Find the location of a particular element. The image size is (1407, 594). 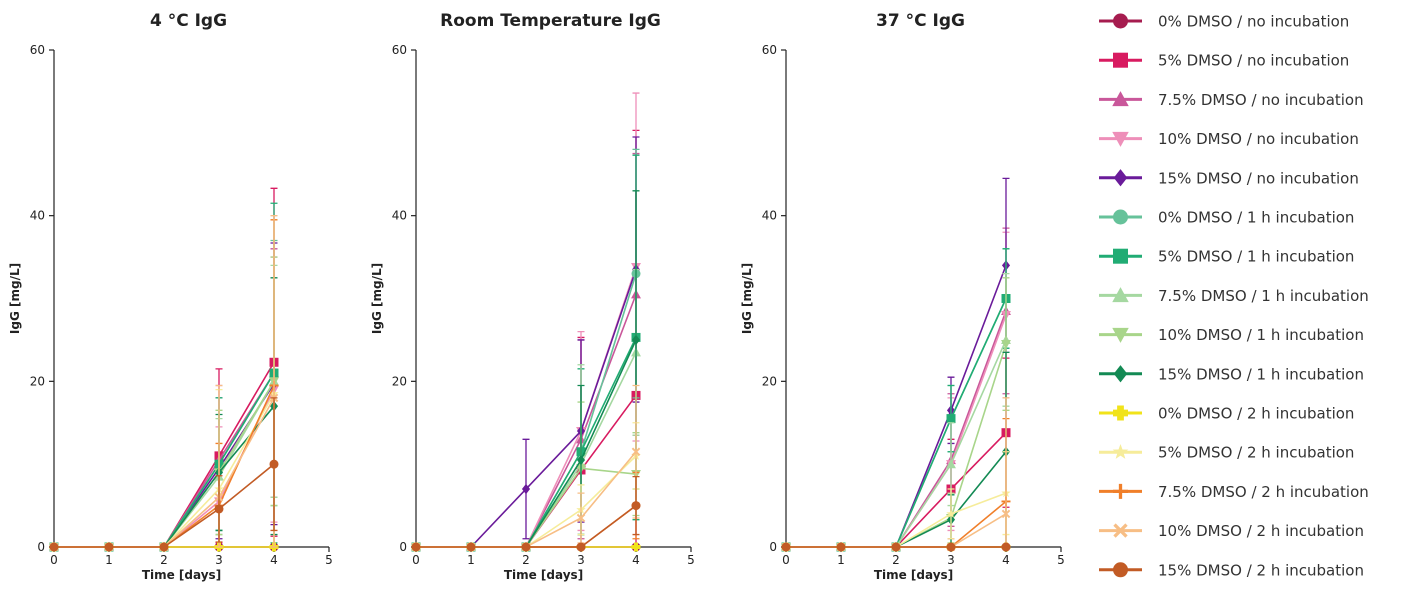

legend-label: 5% DMSO / 1 h incubation is located at coordinates (1256, 257).